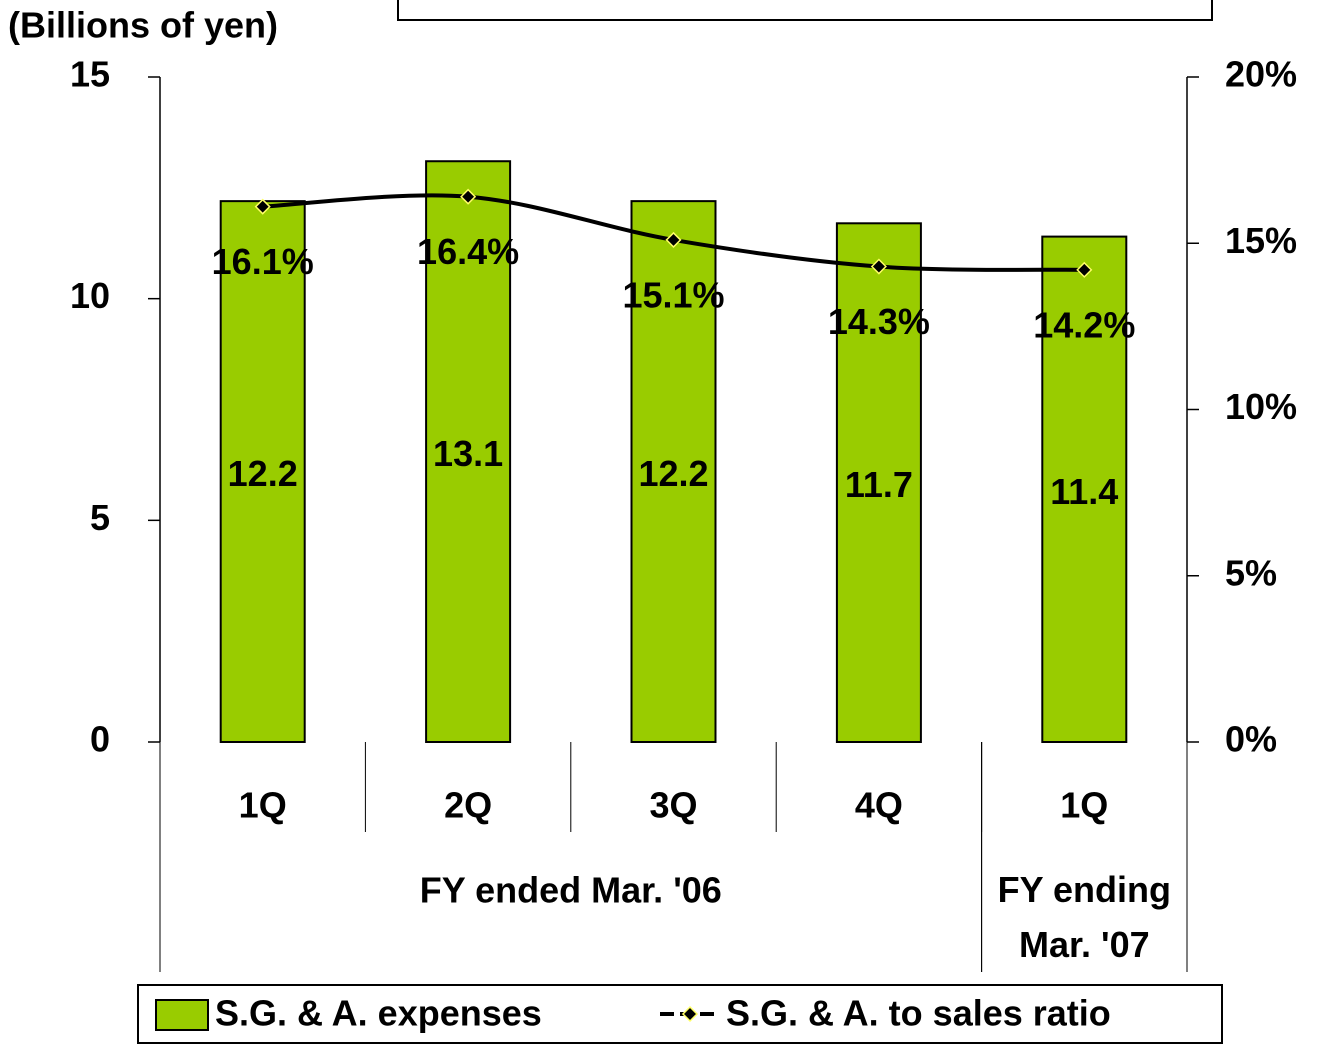 The height and width of the screenshot is (1048, 1325). I want to click on x-tick-label: 4Q, so click(879, 805).